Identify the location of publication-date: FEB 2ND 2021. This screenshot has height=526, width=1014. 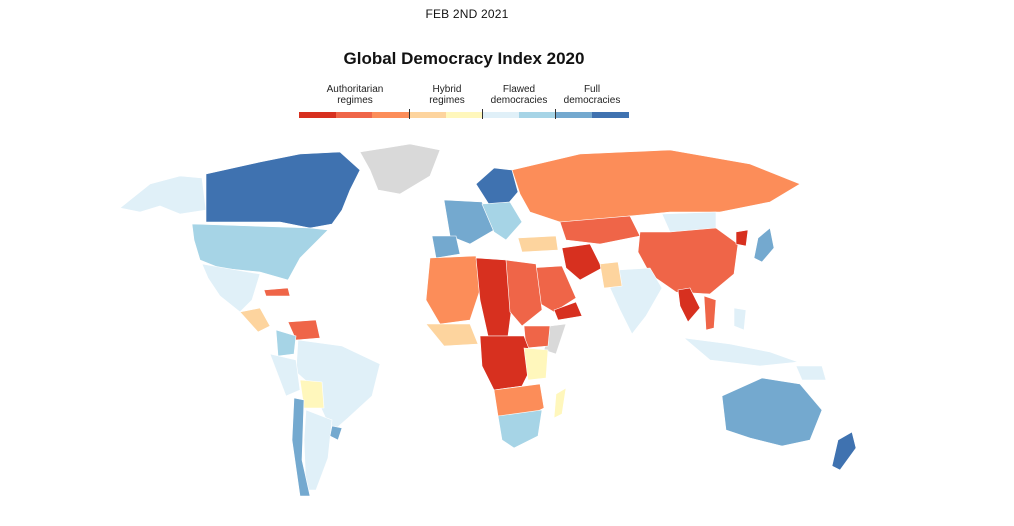
(467, 14).